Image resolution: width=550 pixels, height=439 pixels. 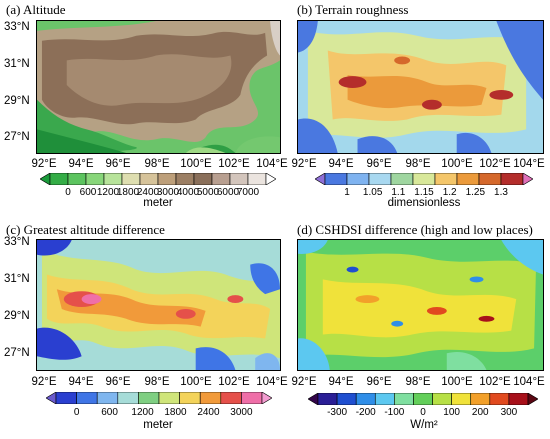 I want to click on colorbar-tick-label: 100, so click(x=451, y=412).